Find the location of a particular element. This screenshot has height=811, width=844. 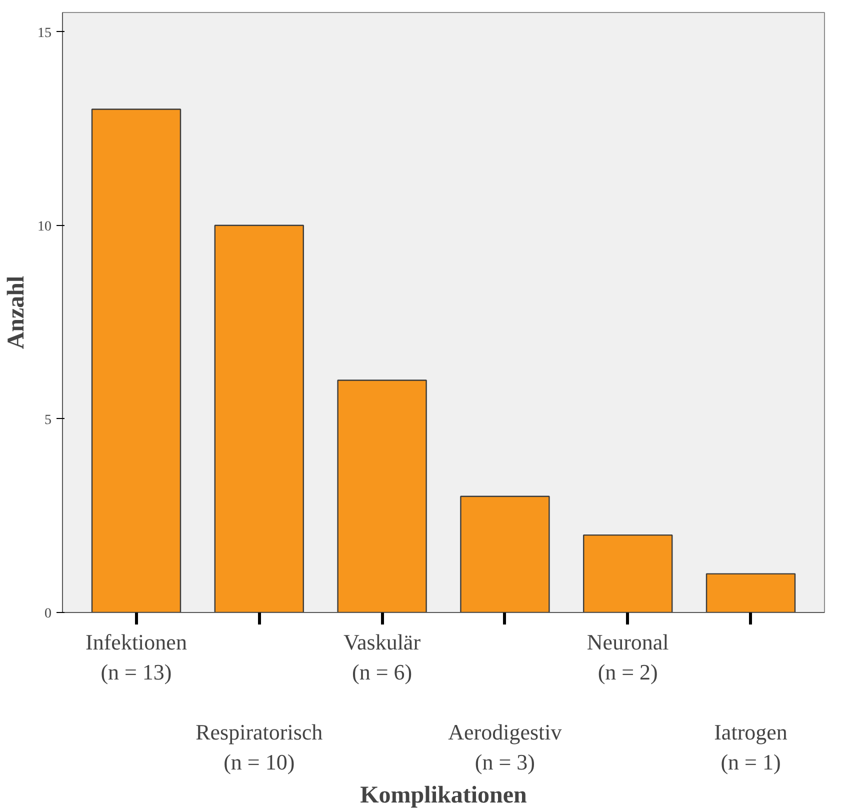

y-tick-label: 10 is located at coordinates (45, 226).